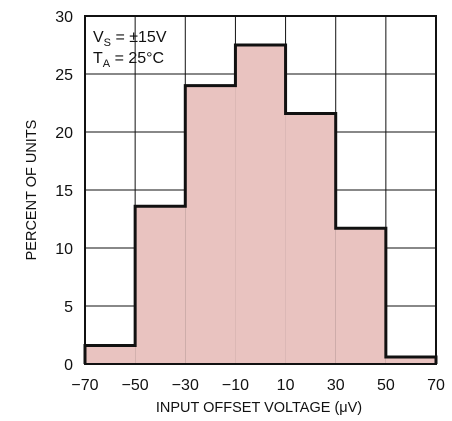 This screenshot has width=452, height=421. I want to click on annotation-supply: VS = ±15V, so click(130, 39).